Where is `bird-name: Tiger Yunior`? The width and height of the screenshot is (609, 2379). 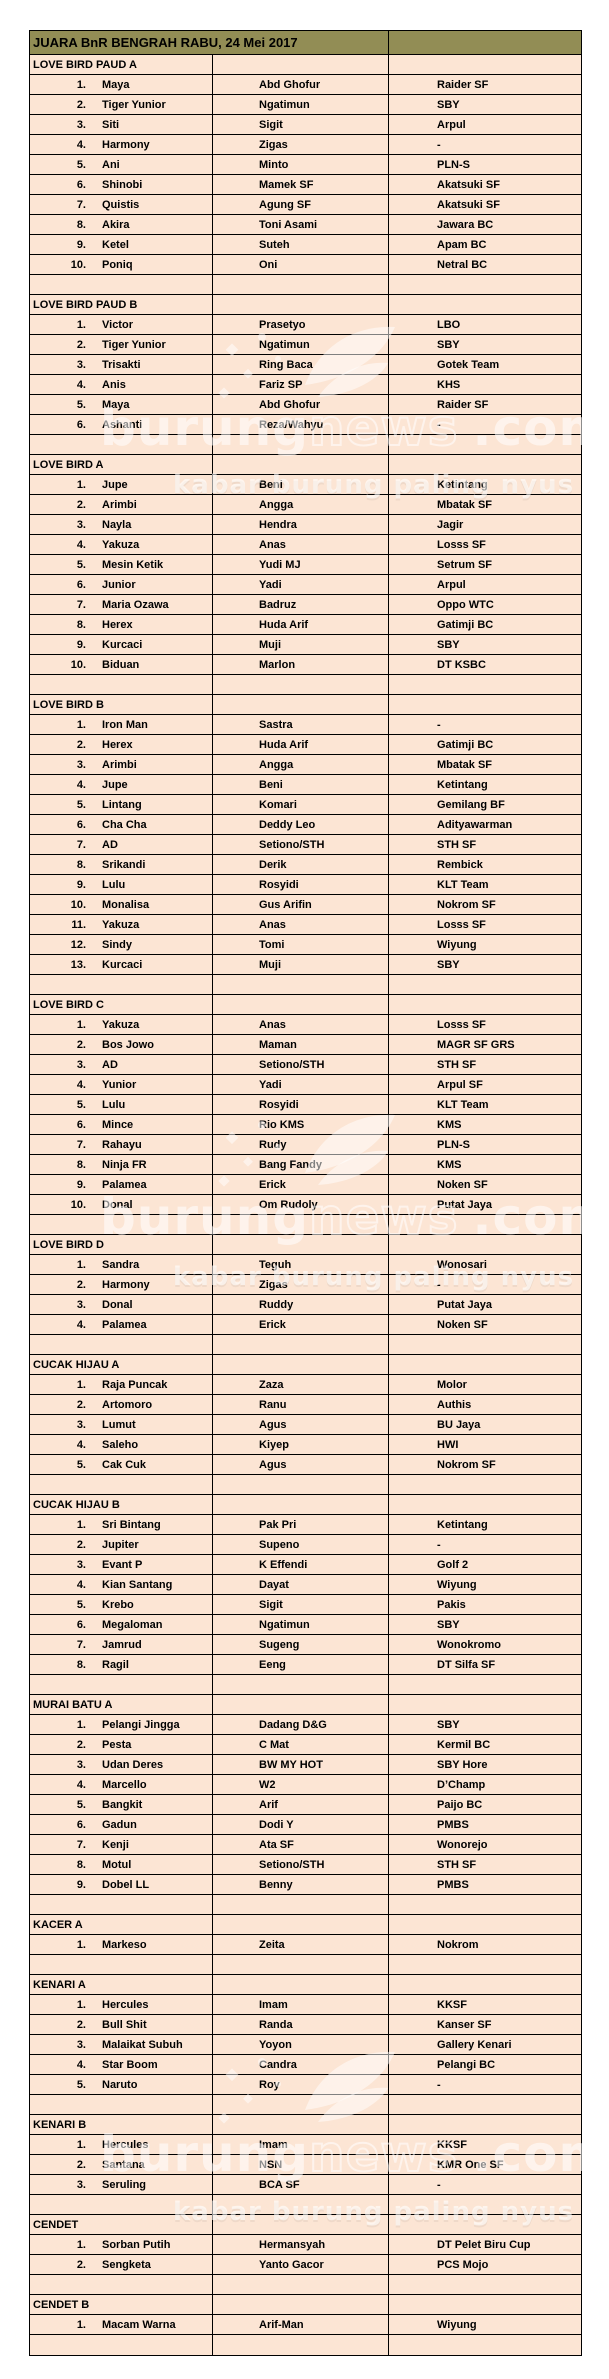 bird-name: Tiger Yunior is located at coordinates (134, 344).